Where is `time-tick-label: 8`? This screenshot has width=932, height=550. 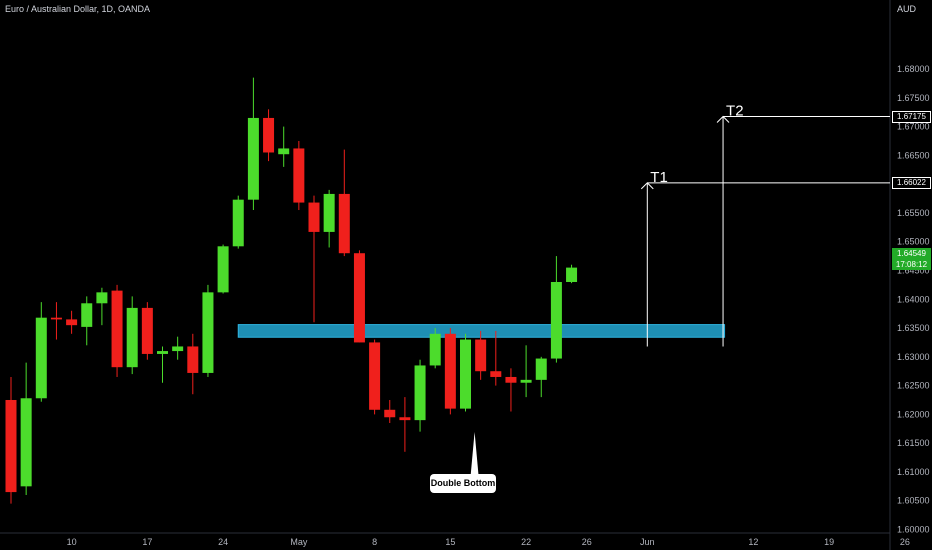 time-tick-label: 8 is located at coordinates (374, 542).